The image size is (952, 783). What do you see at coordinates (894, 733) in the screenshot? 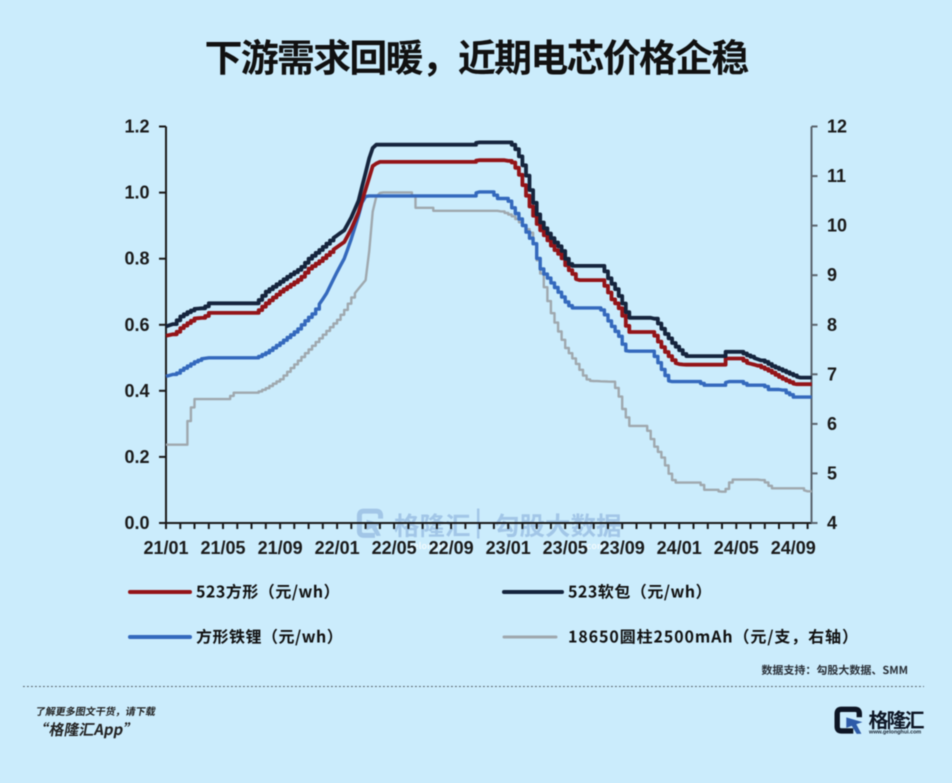
I see `svg-text: www.gelonghui.com` at bounding box center [894, 733].